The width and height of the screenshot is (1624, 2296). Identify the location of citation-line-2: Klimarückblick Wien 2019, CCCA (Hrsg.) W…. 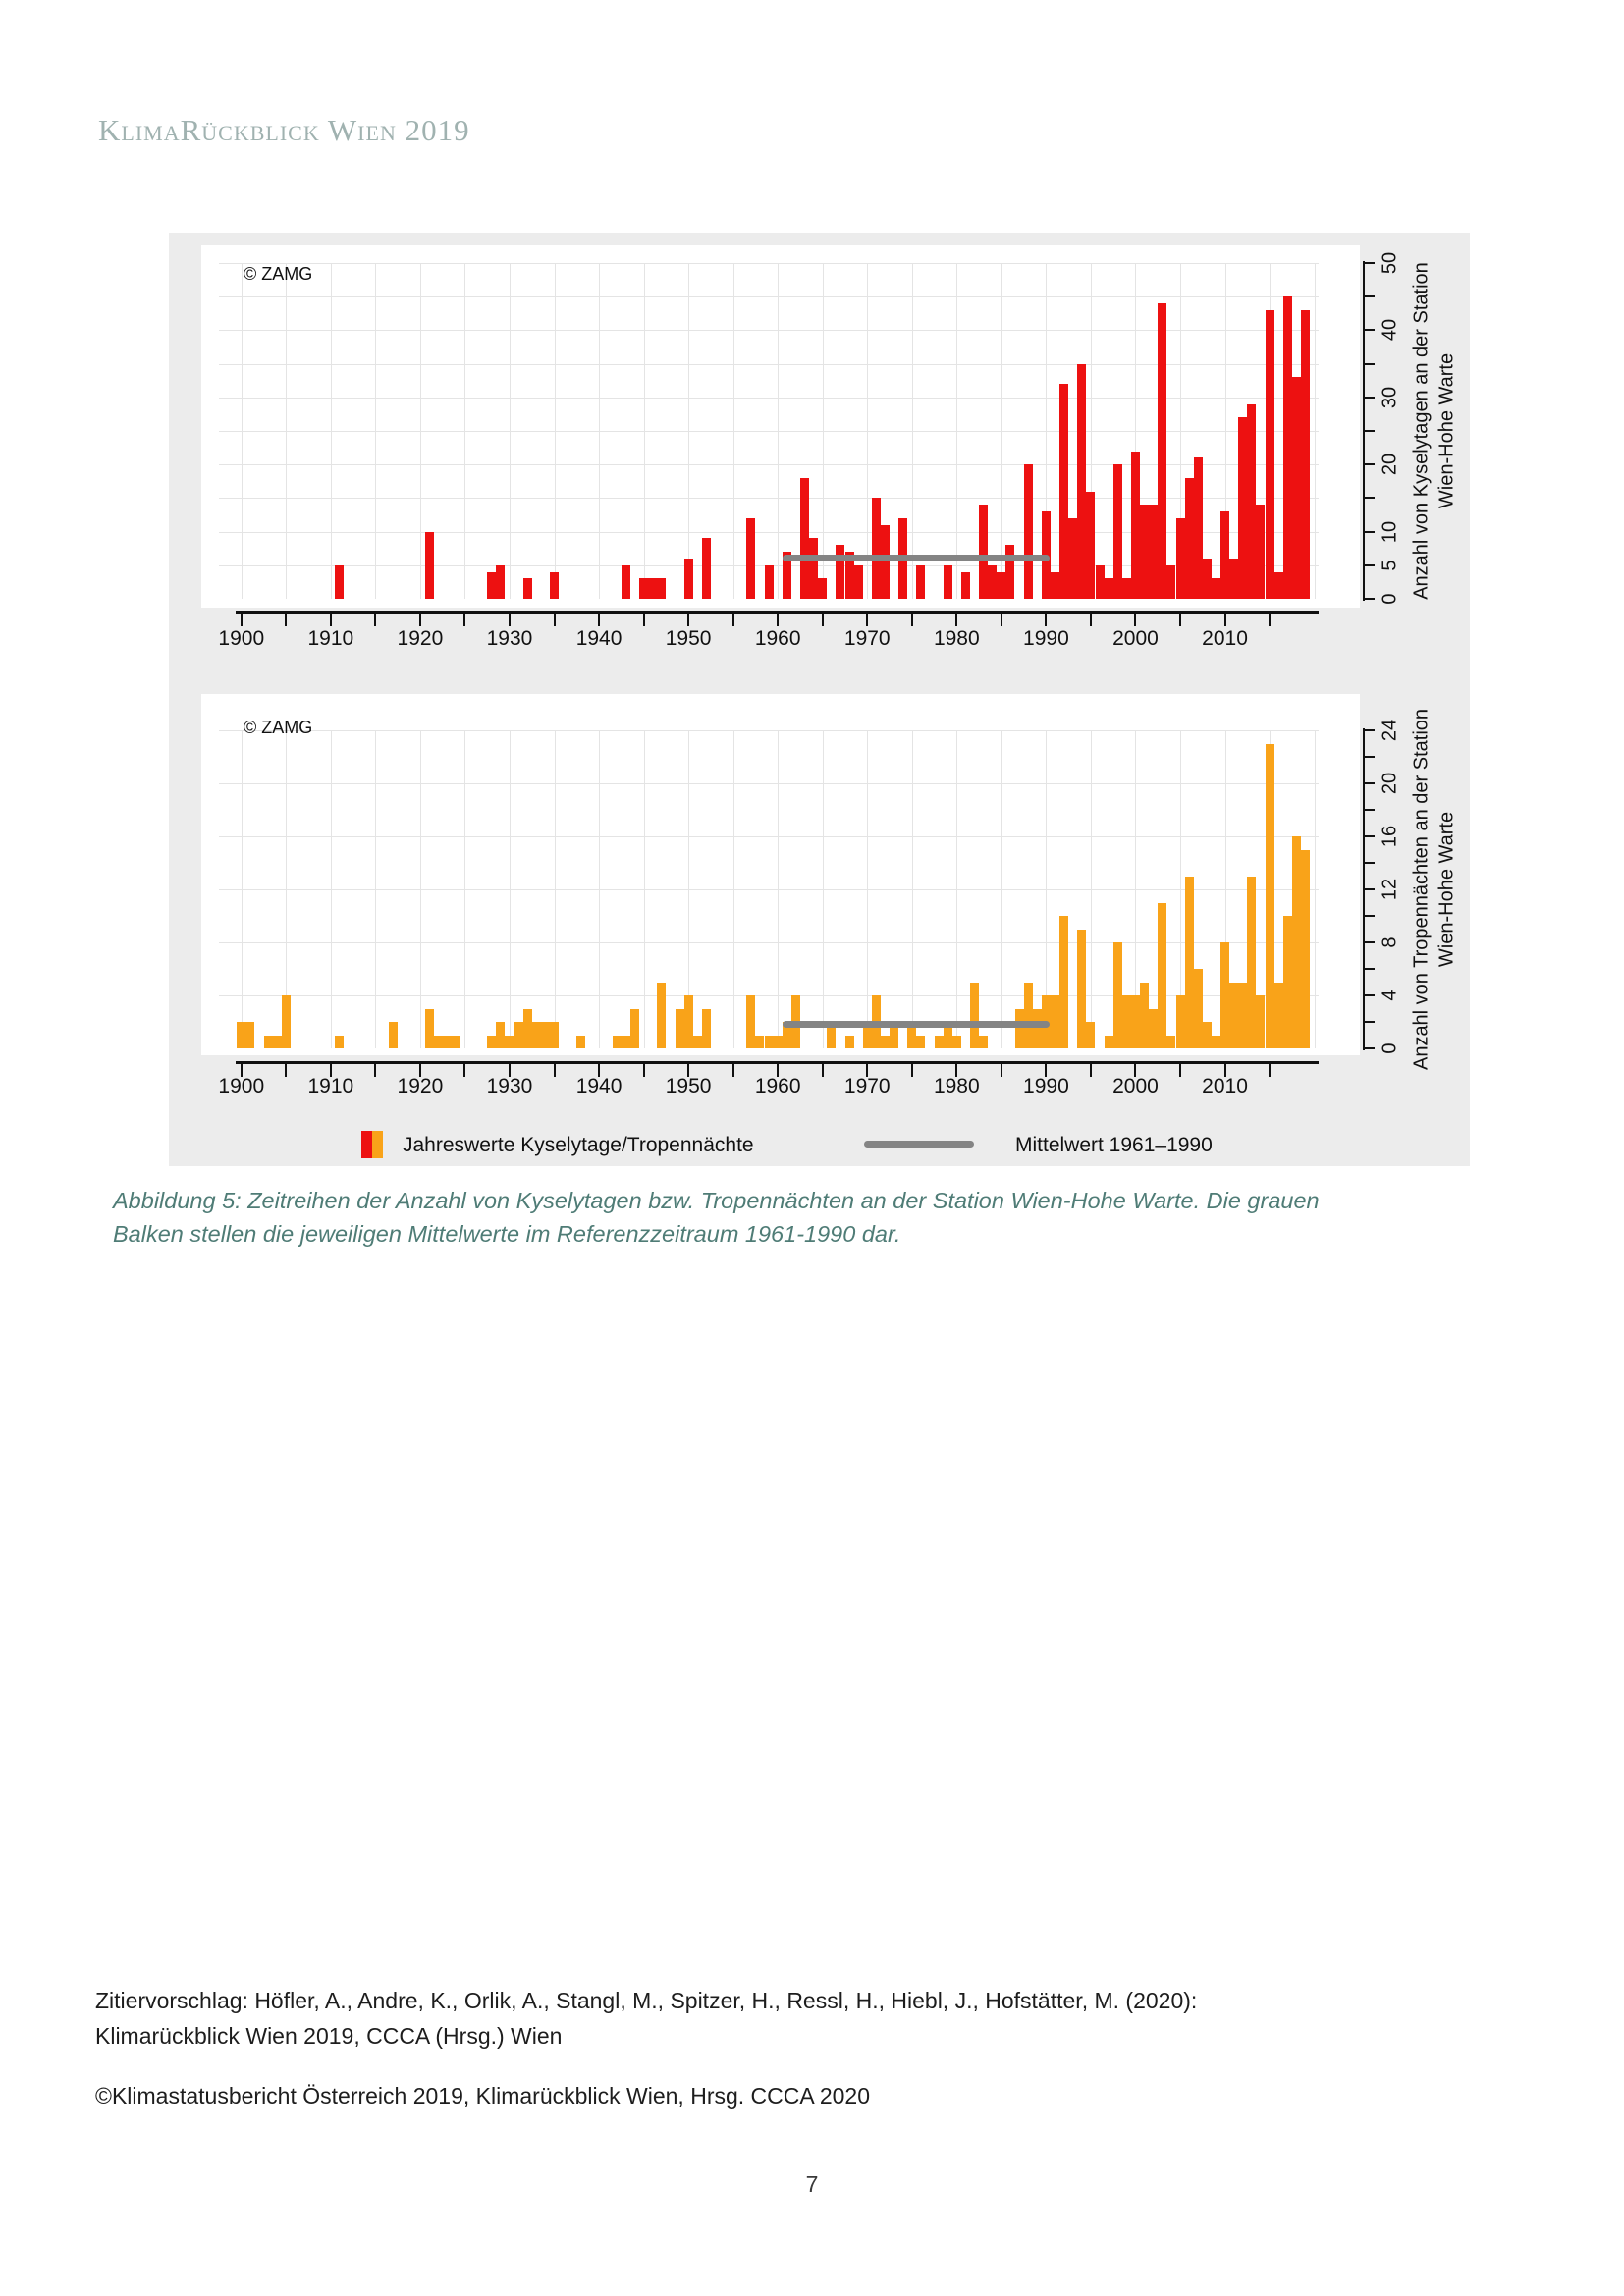
(329, 2036).